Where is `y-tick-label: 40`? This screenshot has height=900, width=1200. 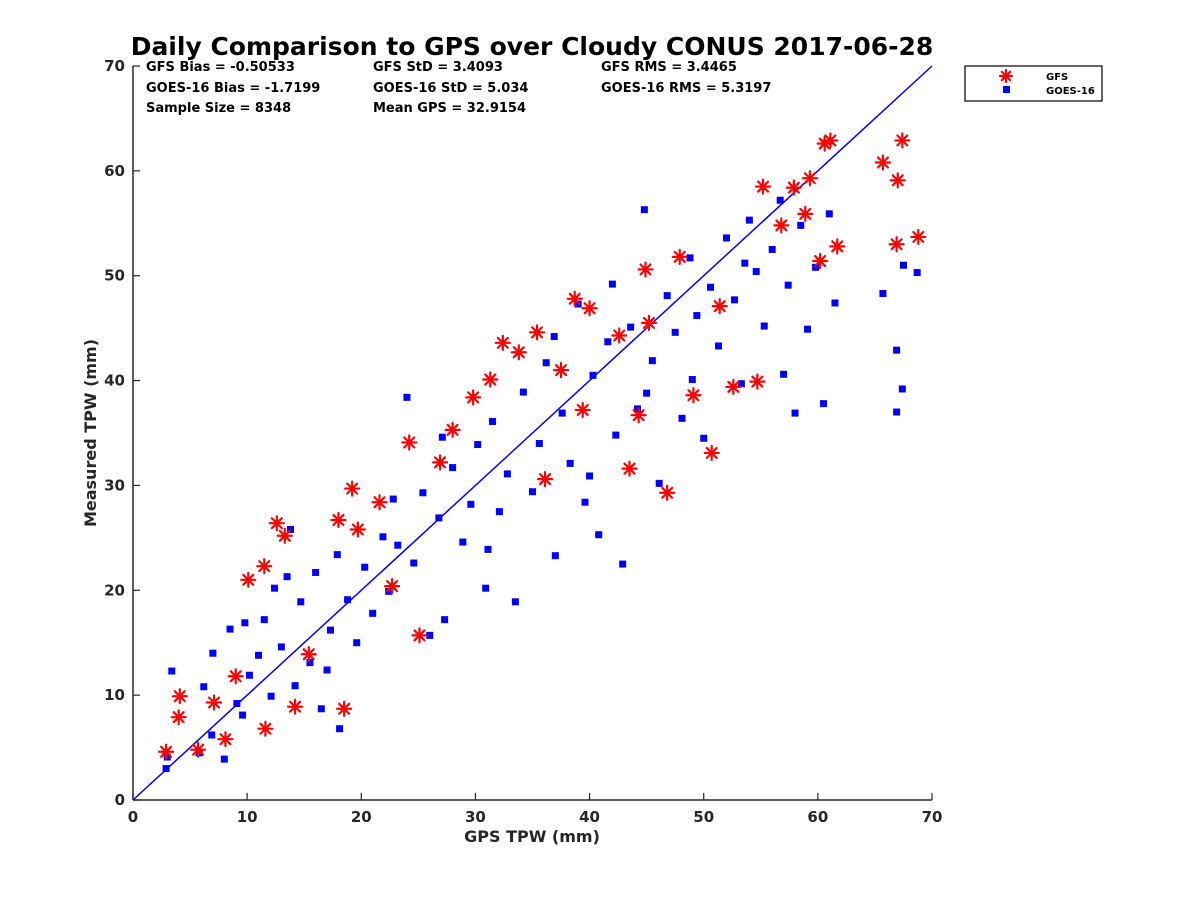
y-tick-label: 40 is located at coordinates (114, 381).